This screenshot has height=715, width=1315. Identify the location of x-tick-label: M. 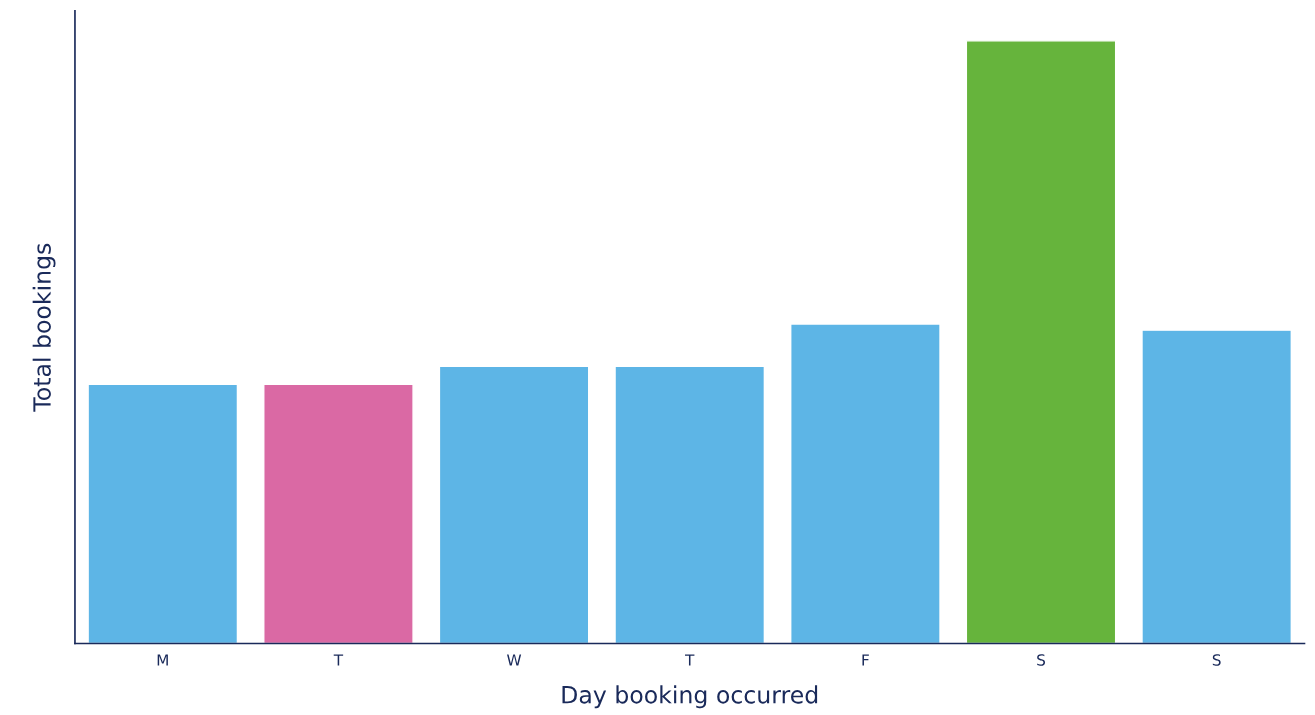
(162, 660).